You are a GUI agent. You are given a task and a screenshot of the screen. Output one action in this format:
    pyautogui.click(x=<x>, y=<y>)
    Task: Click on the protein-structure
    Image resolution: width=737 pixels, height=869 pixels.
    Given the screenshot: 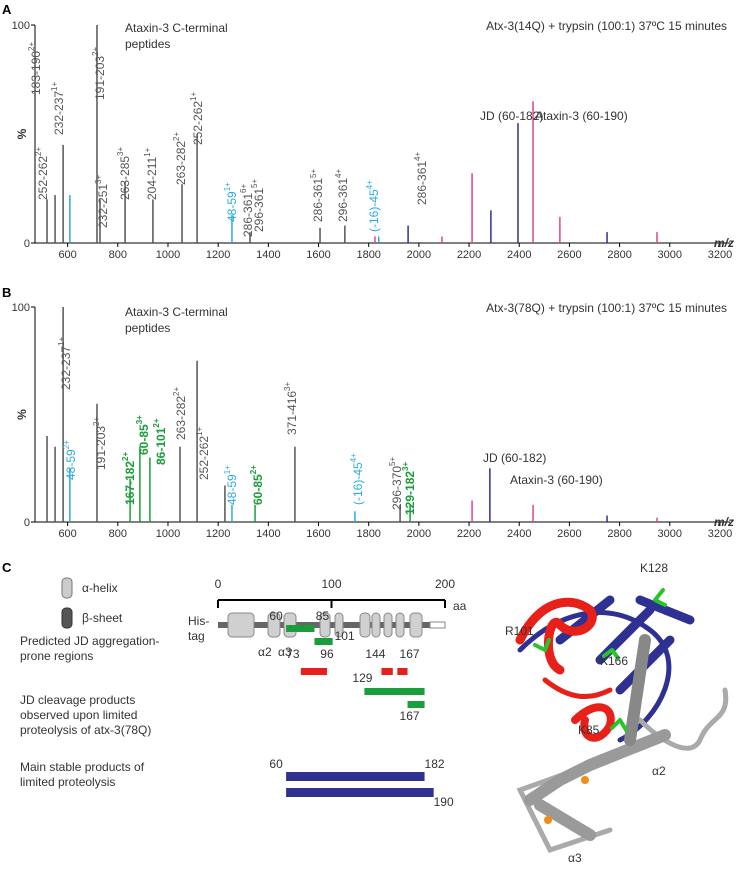 What is the action you would take?
    pyautogui.click(x=622, y=721)
    